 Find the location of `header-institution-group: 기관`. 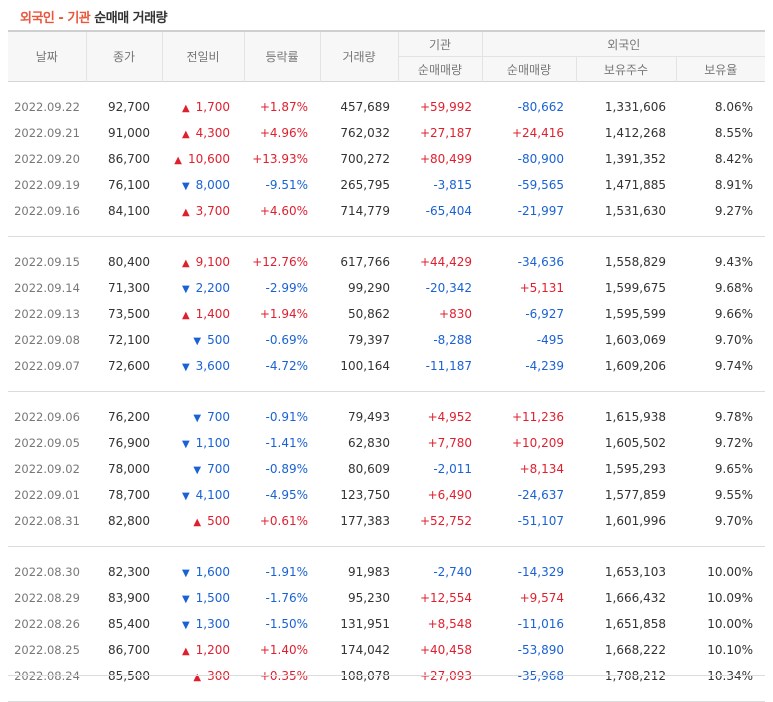

header-institution-group: 기관 is located at coordinates (439, 44).